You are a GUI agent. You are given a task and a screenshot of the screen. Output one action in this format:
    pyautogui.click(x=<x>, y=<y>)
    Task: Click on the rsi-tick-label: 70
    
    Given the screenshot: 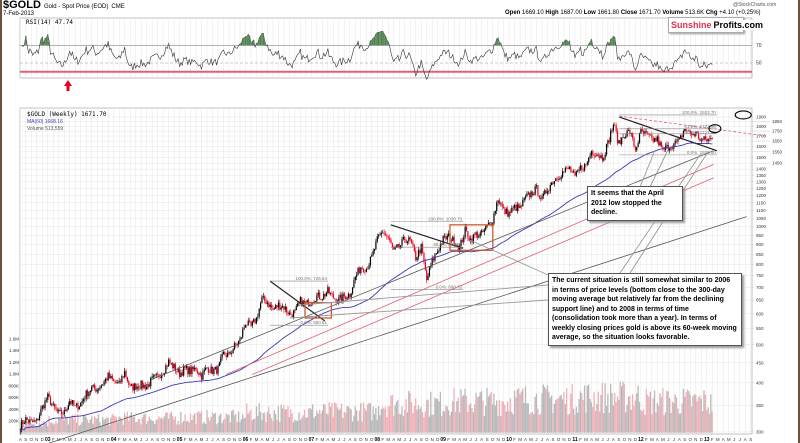 What is the action you would take?
    pyautogui.click(x=759, y=46)
    